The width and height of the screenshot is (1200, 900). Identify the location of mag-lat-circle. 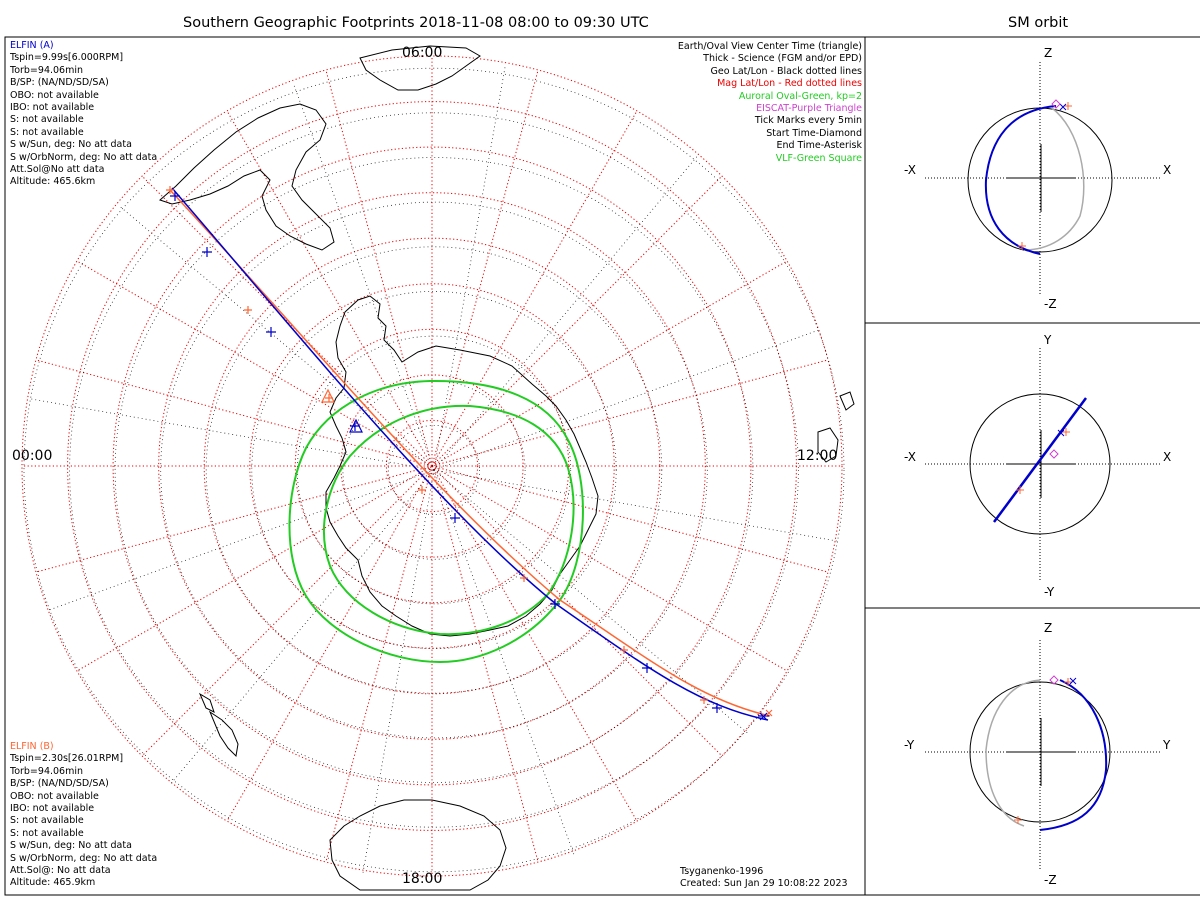
(432, 466).